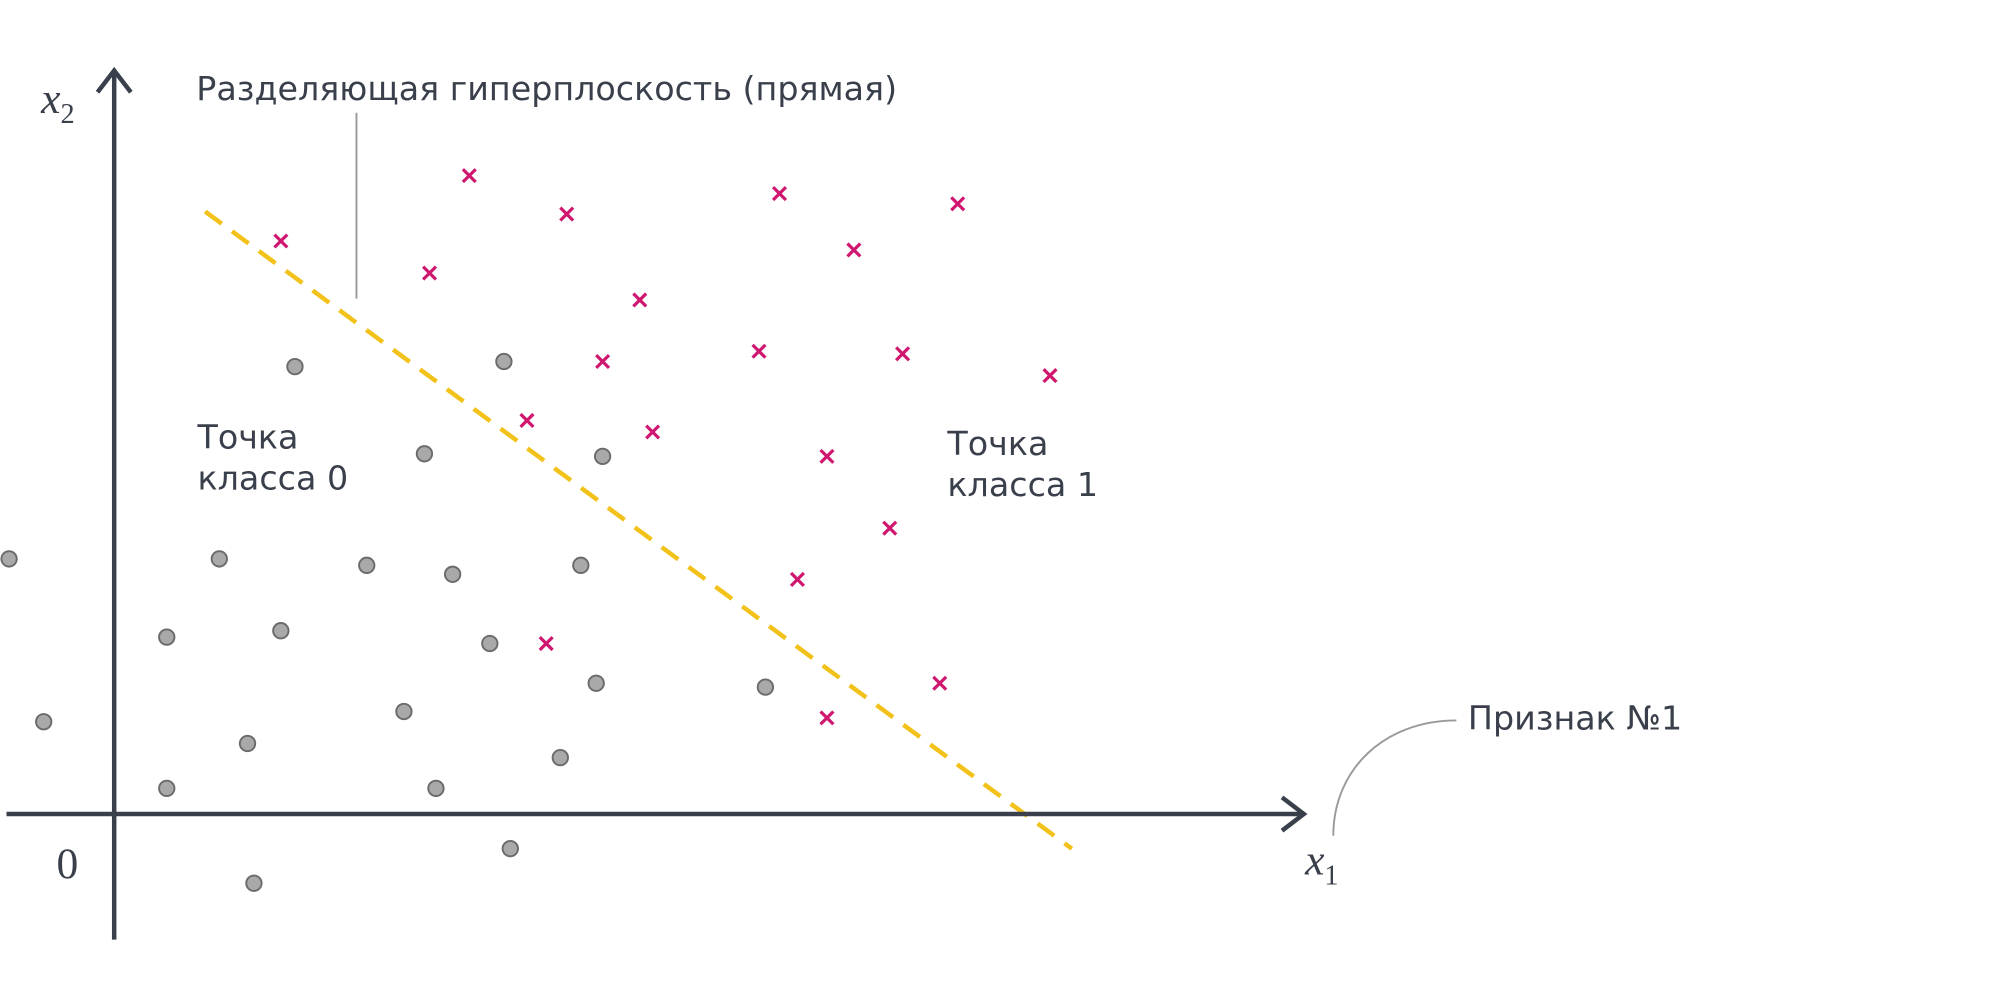 The width and height of the screenshot is (2000, 1004). Describe the element at coordinates (67, 114) in the screenshot. I see `axis-subscript: 2` at that location.